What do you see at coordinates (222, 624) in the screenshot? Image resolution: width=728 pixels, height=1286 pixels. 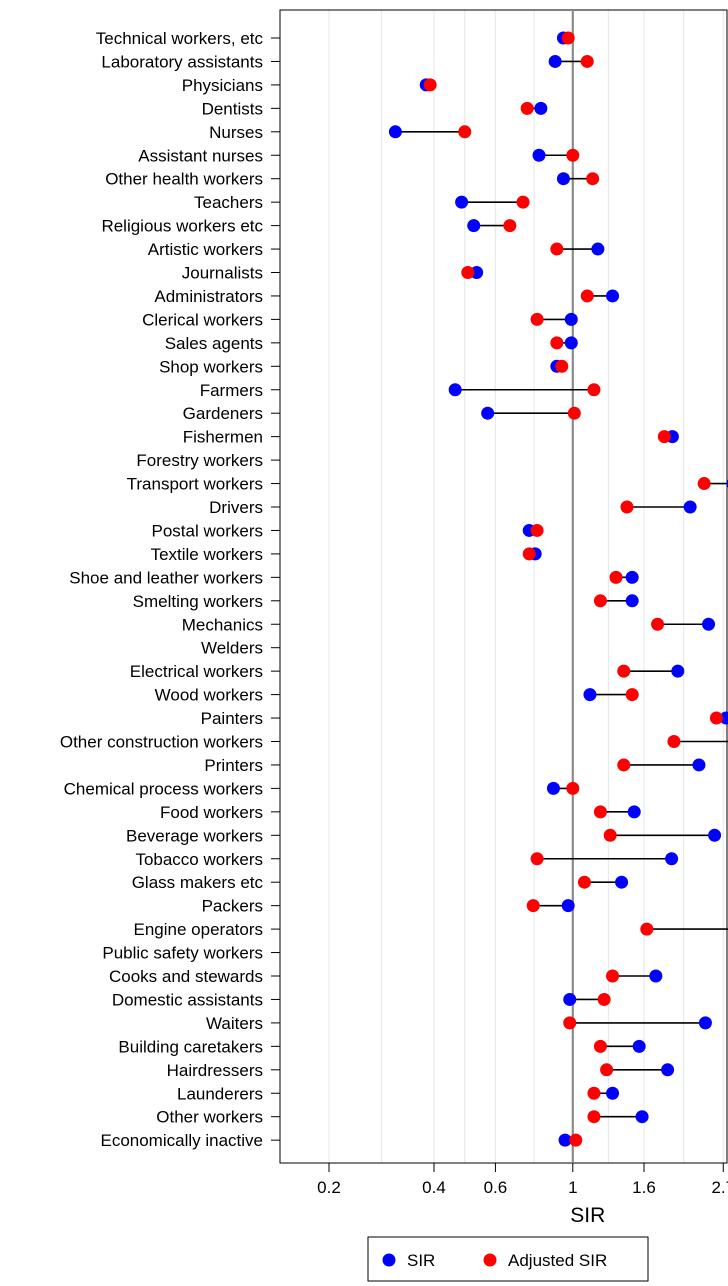 I see `category-label-mechanics: Mechanics` at bounding box center [222, 624].